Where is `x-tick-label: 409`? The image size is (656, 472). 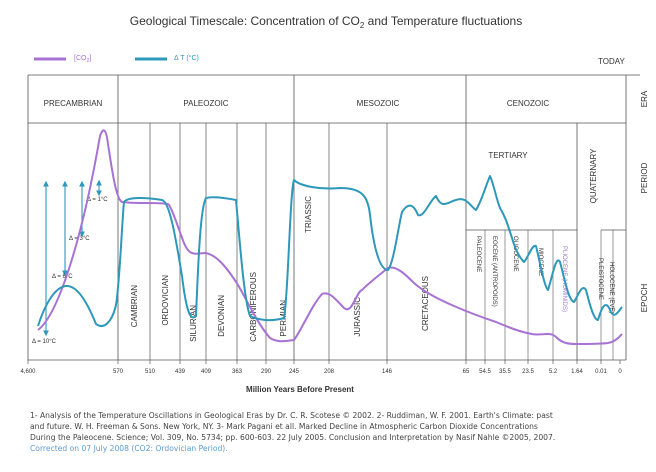
x-tick-label: 409 is located at coordinates (206, 372).